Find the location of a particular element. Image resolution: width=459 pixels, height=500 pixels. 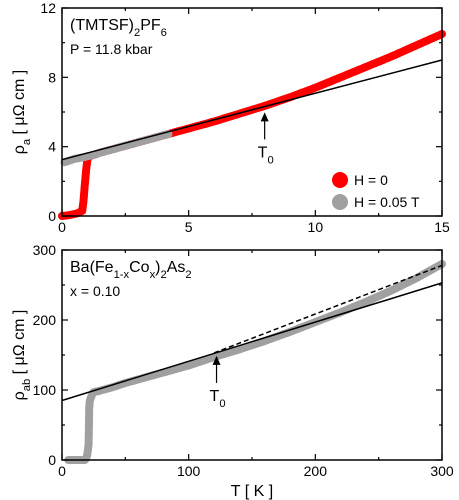

x-tick-label: 10 is located at coordinates (316, 227).